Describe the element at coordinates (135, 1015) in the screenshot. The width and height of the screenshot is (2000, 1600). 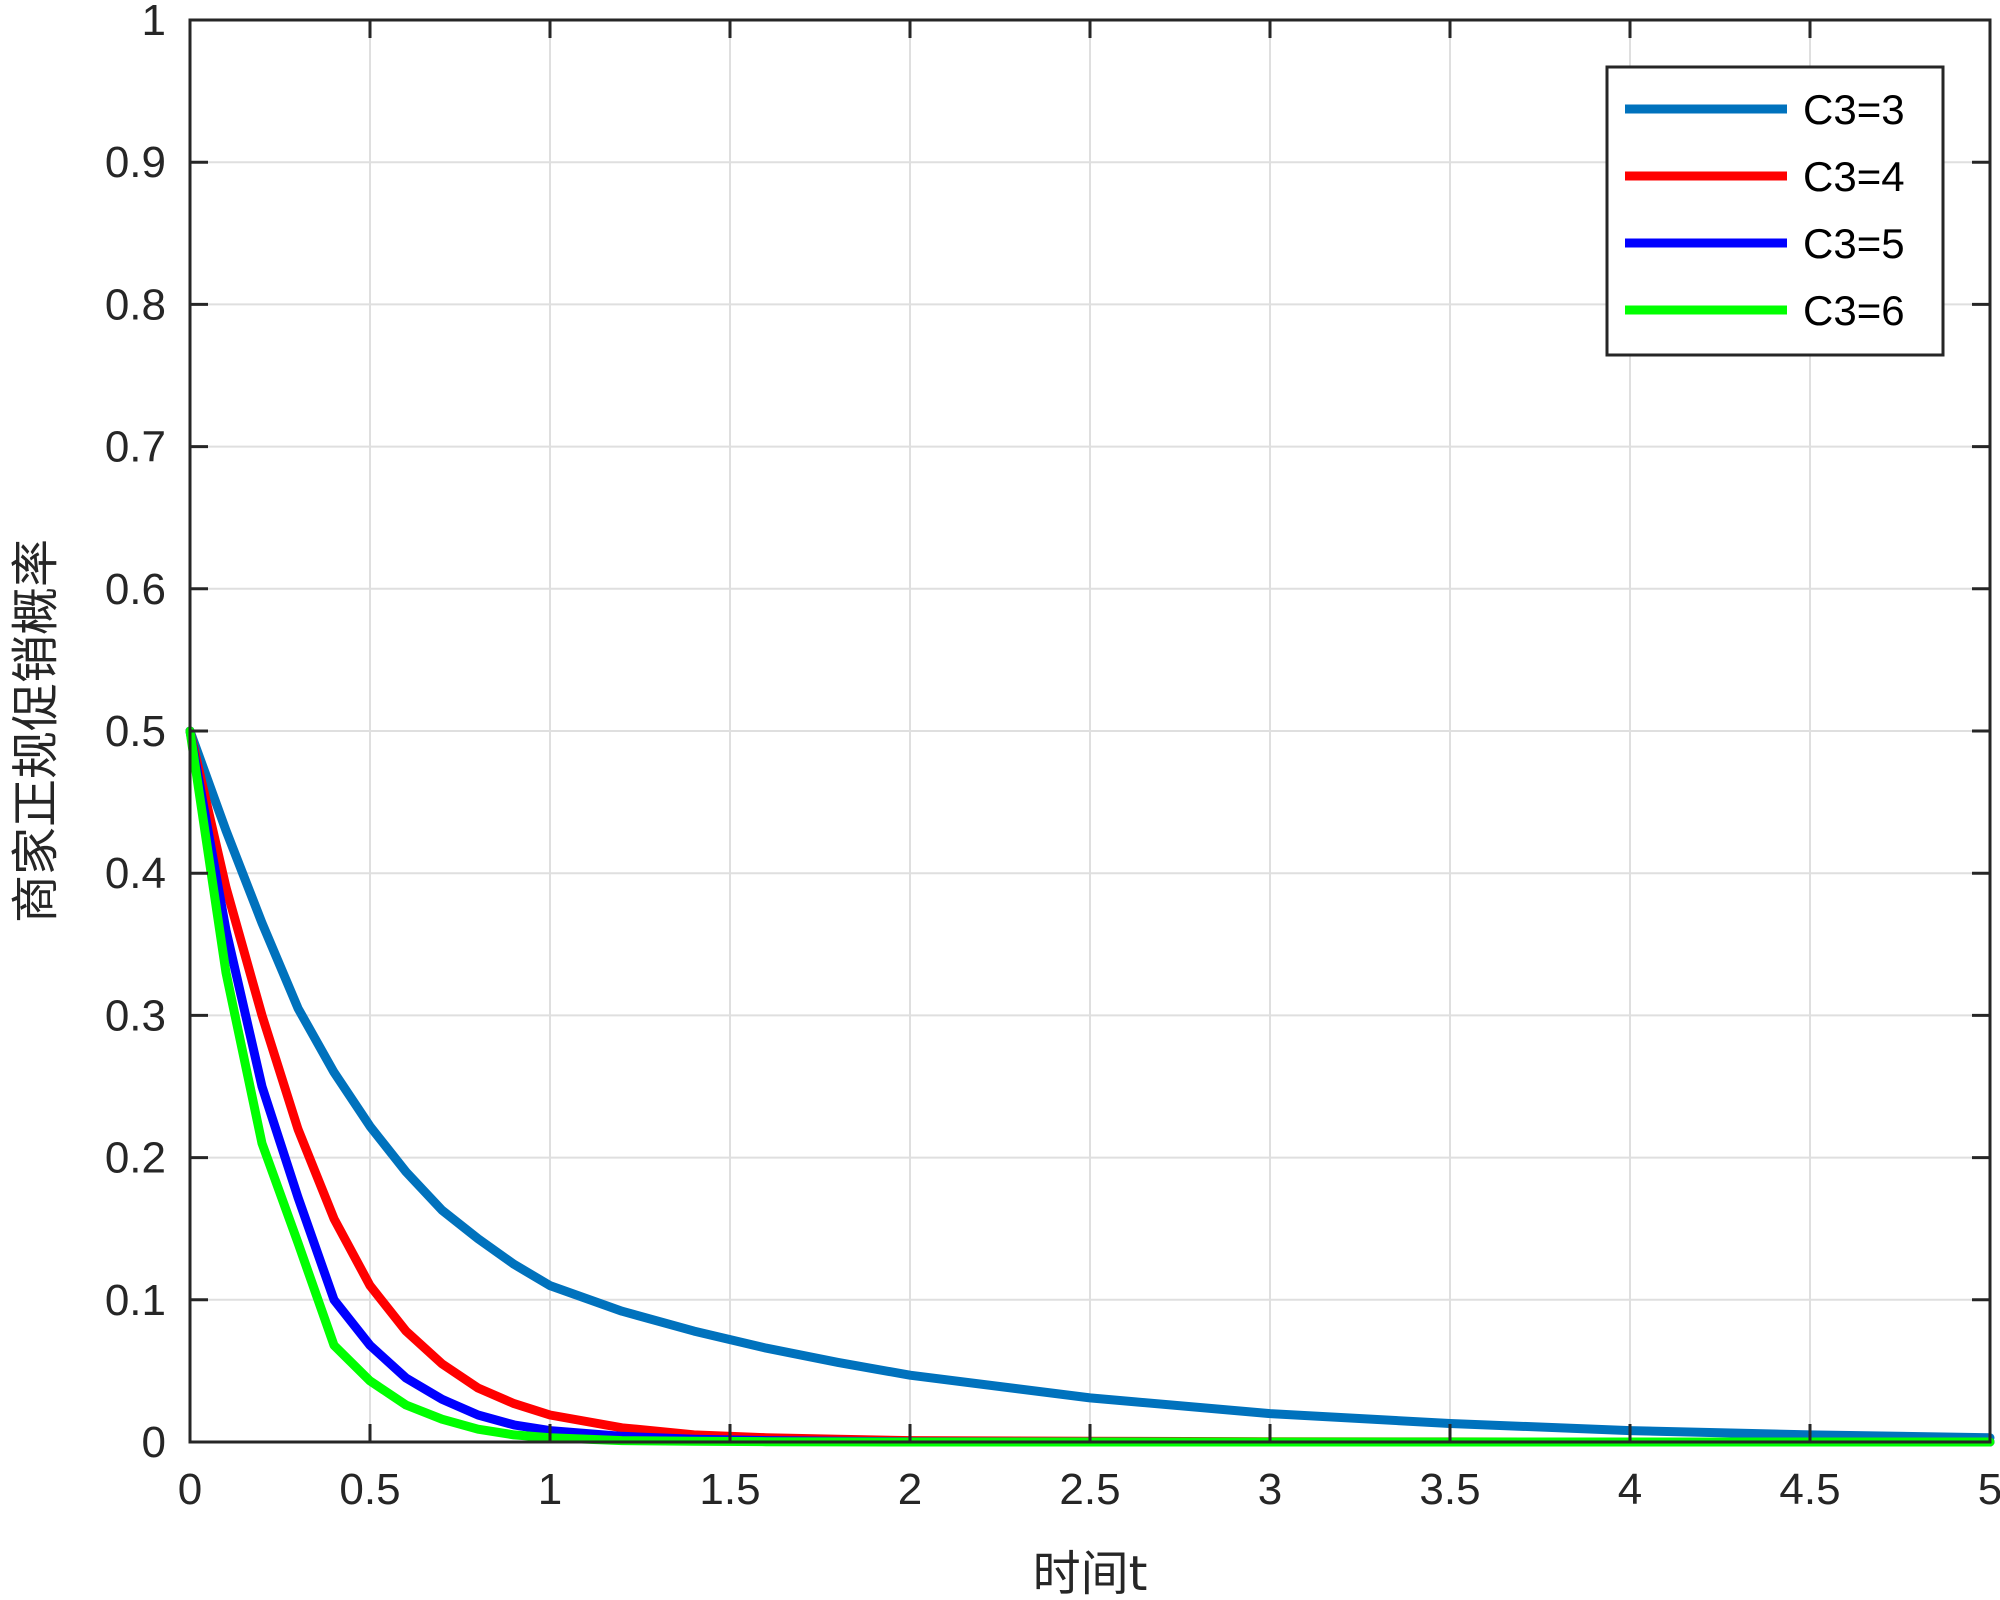
I see `y-tick-label: 0.3` at that location.